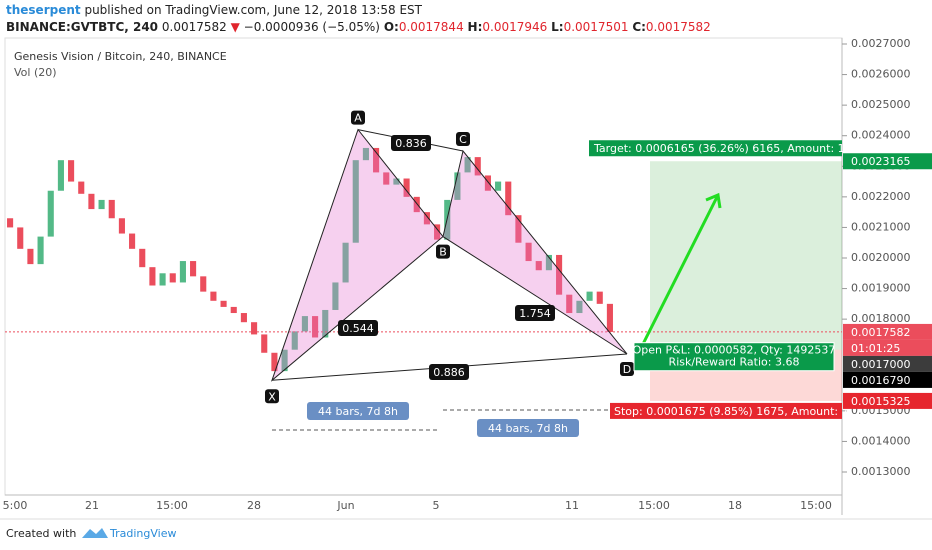 This screenshot has width=932, height=550. Describe the element at coordinates (639, 27) in the screenshot. I see `c-key: C:` at that location.